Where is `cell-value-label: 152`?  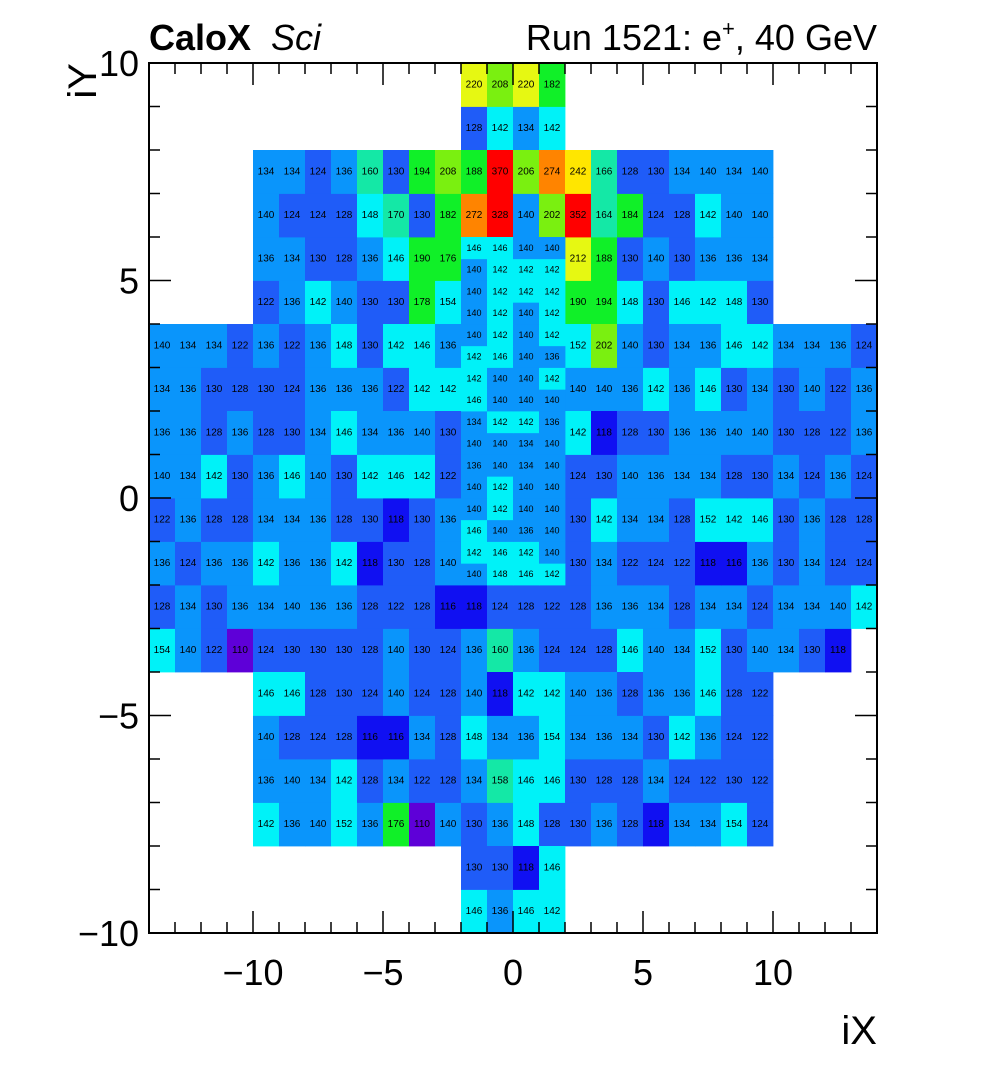 cell-value-label: 152 is located at coordinates (708, 650).